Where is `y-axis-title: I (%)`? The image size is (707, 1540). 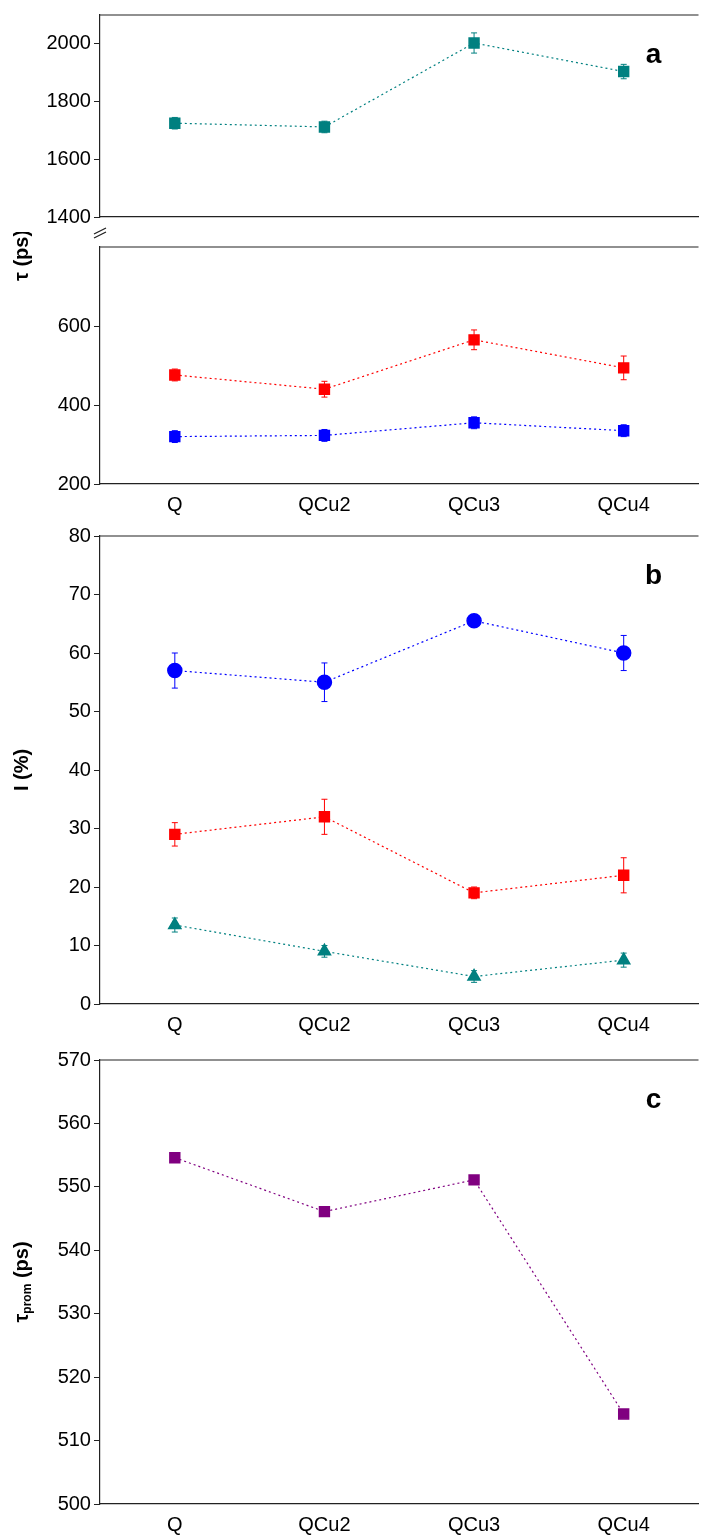 y-axis-title: I (%) is located at coordinates (20, 770).